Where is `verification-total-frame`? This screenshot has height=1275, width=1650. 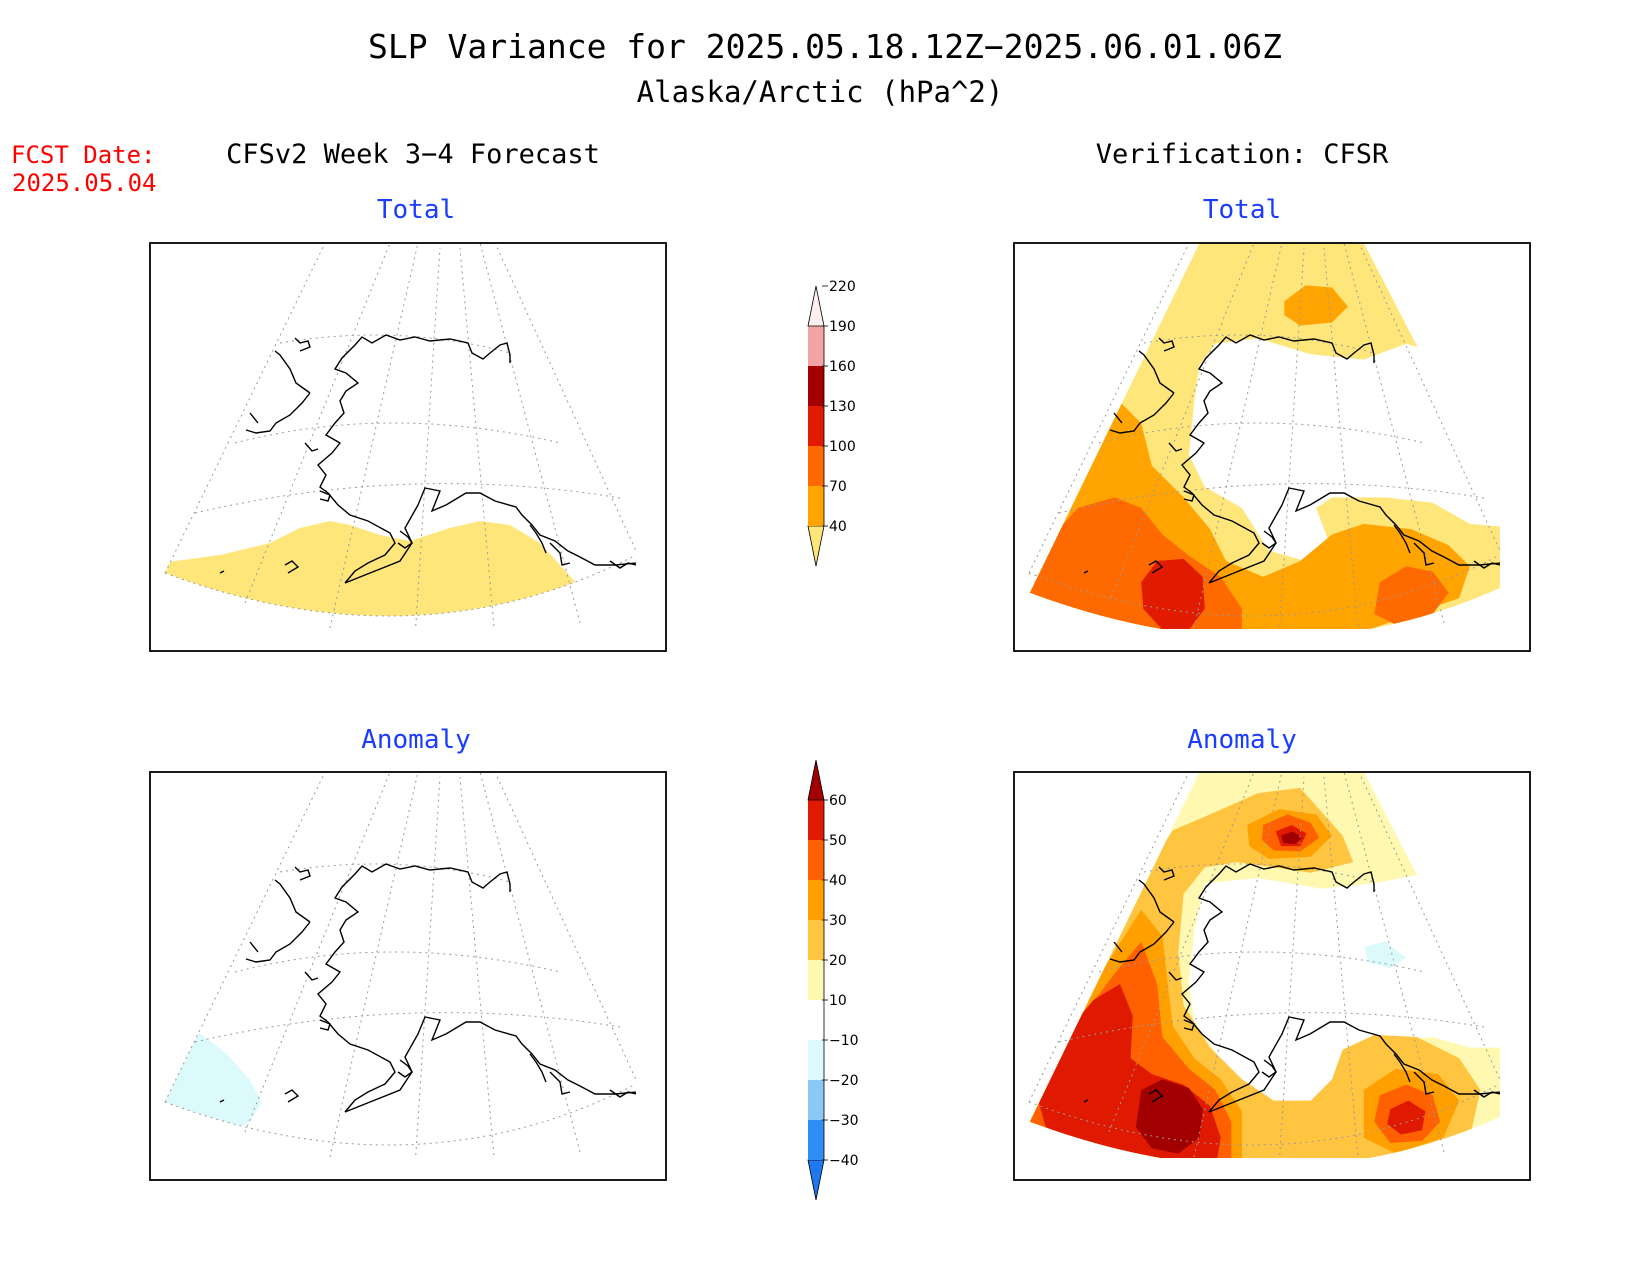 verification-total-frame is located at coordinates (1272, 447).